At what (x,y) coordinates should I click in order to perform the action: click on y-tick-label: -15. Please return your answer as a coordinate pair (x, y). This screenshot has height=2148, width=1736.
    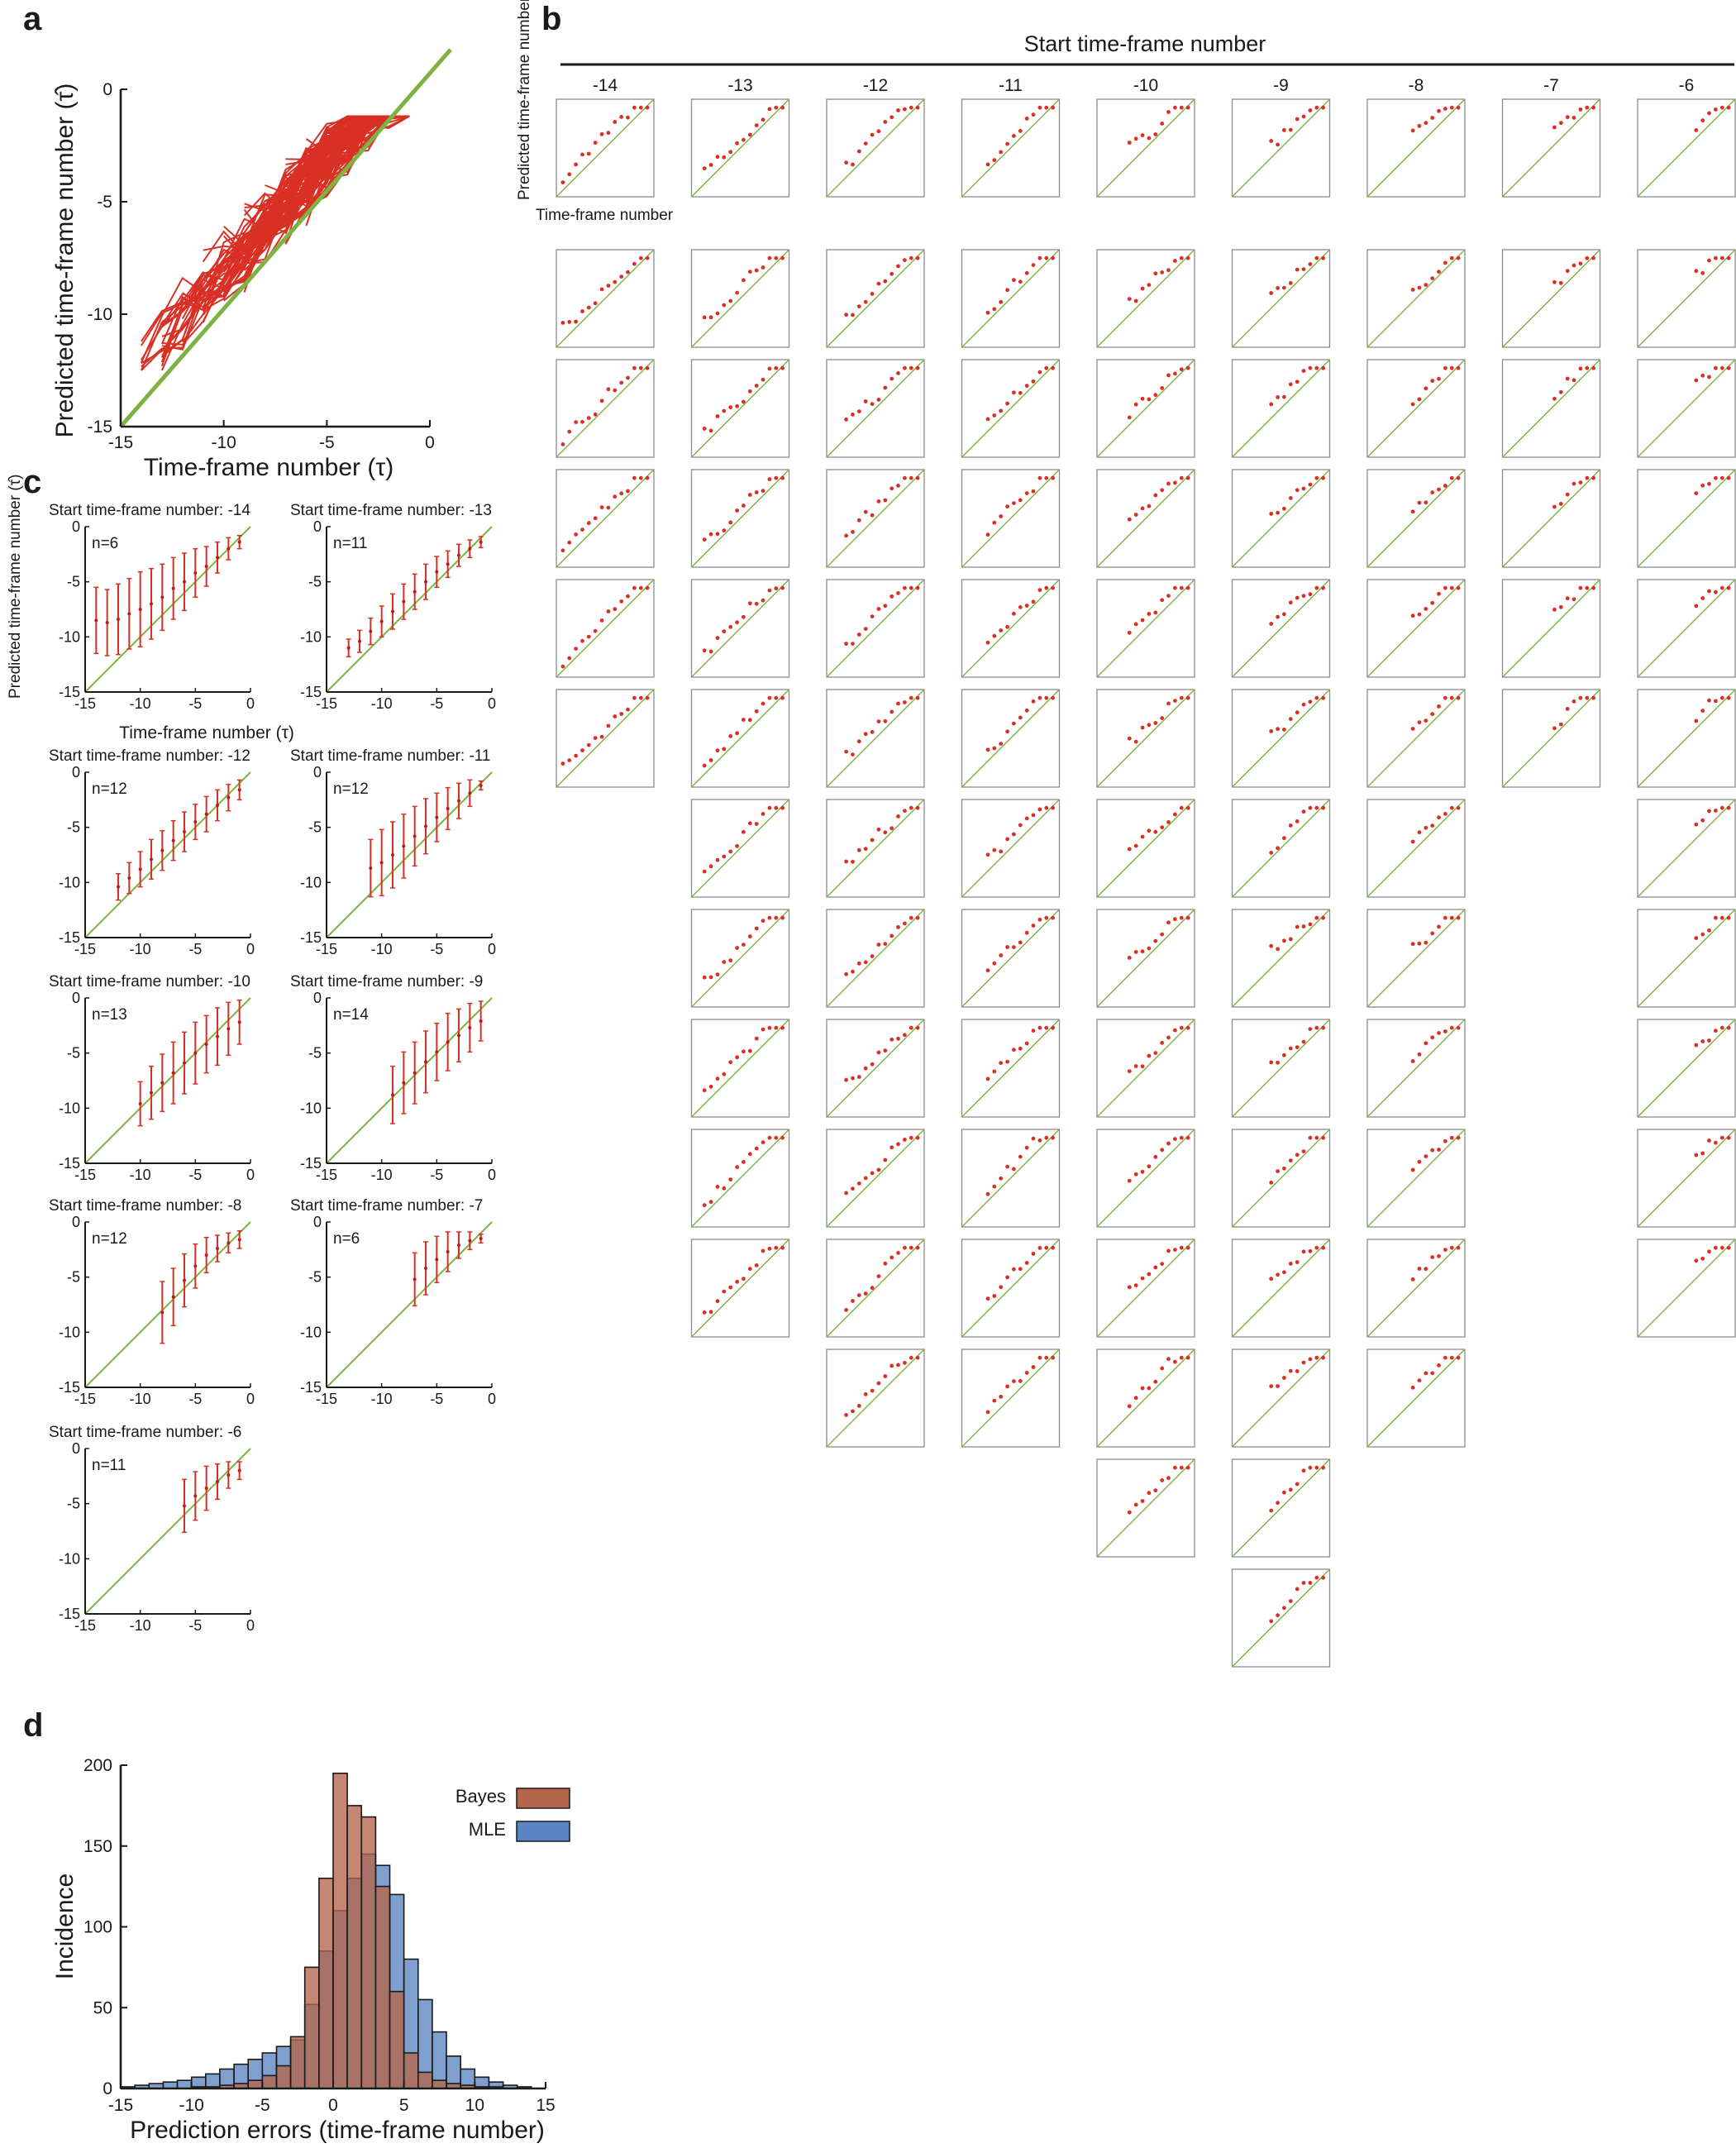
    Looking at the image, I should click on (311, 1387).